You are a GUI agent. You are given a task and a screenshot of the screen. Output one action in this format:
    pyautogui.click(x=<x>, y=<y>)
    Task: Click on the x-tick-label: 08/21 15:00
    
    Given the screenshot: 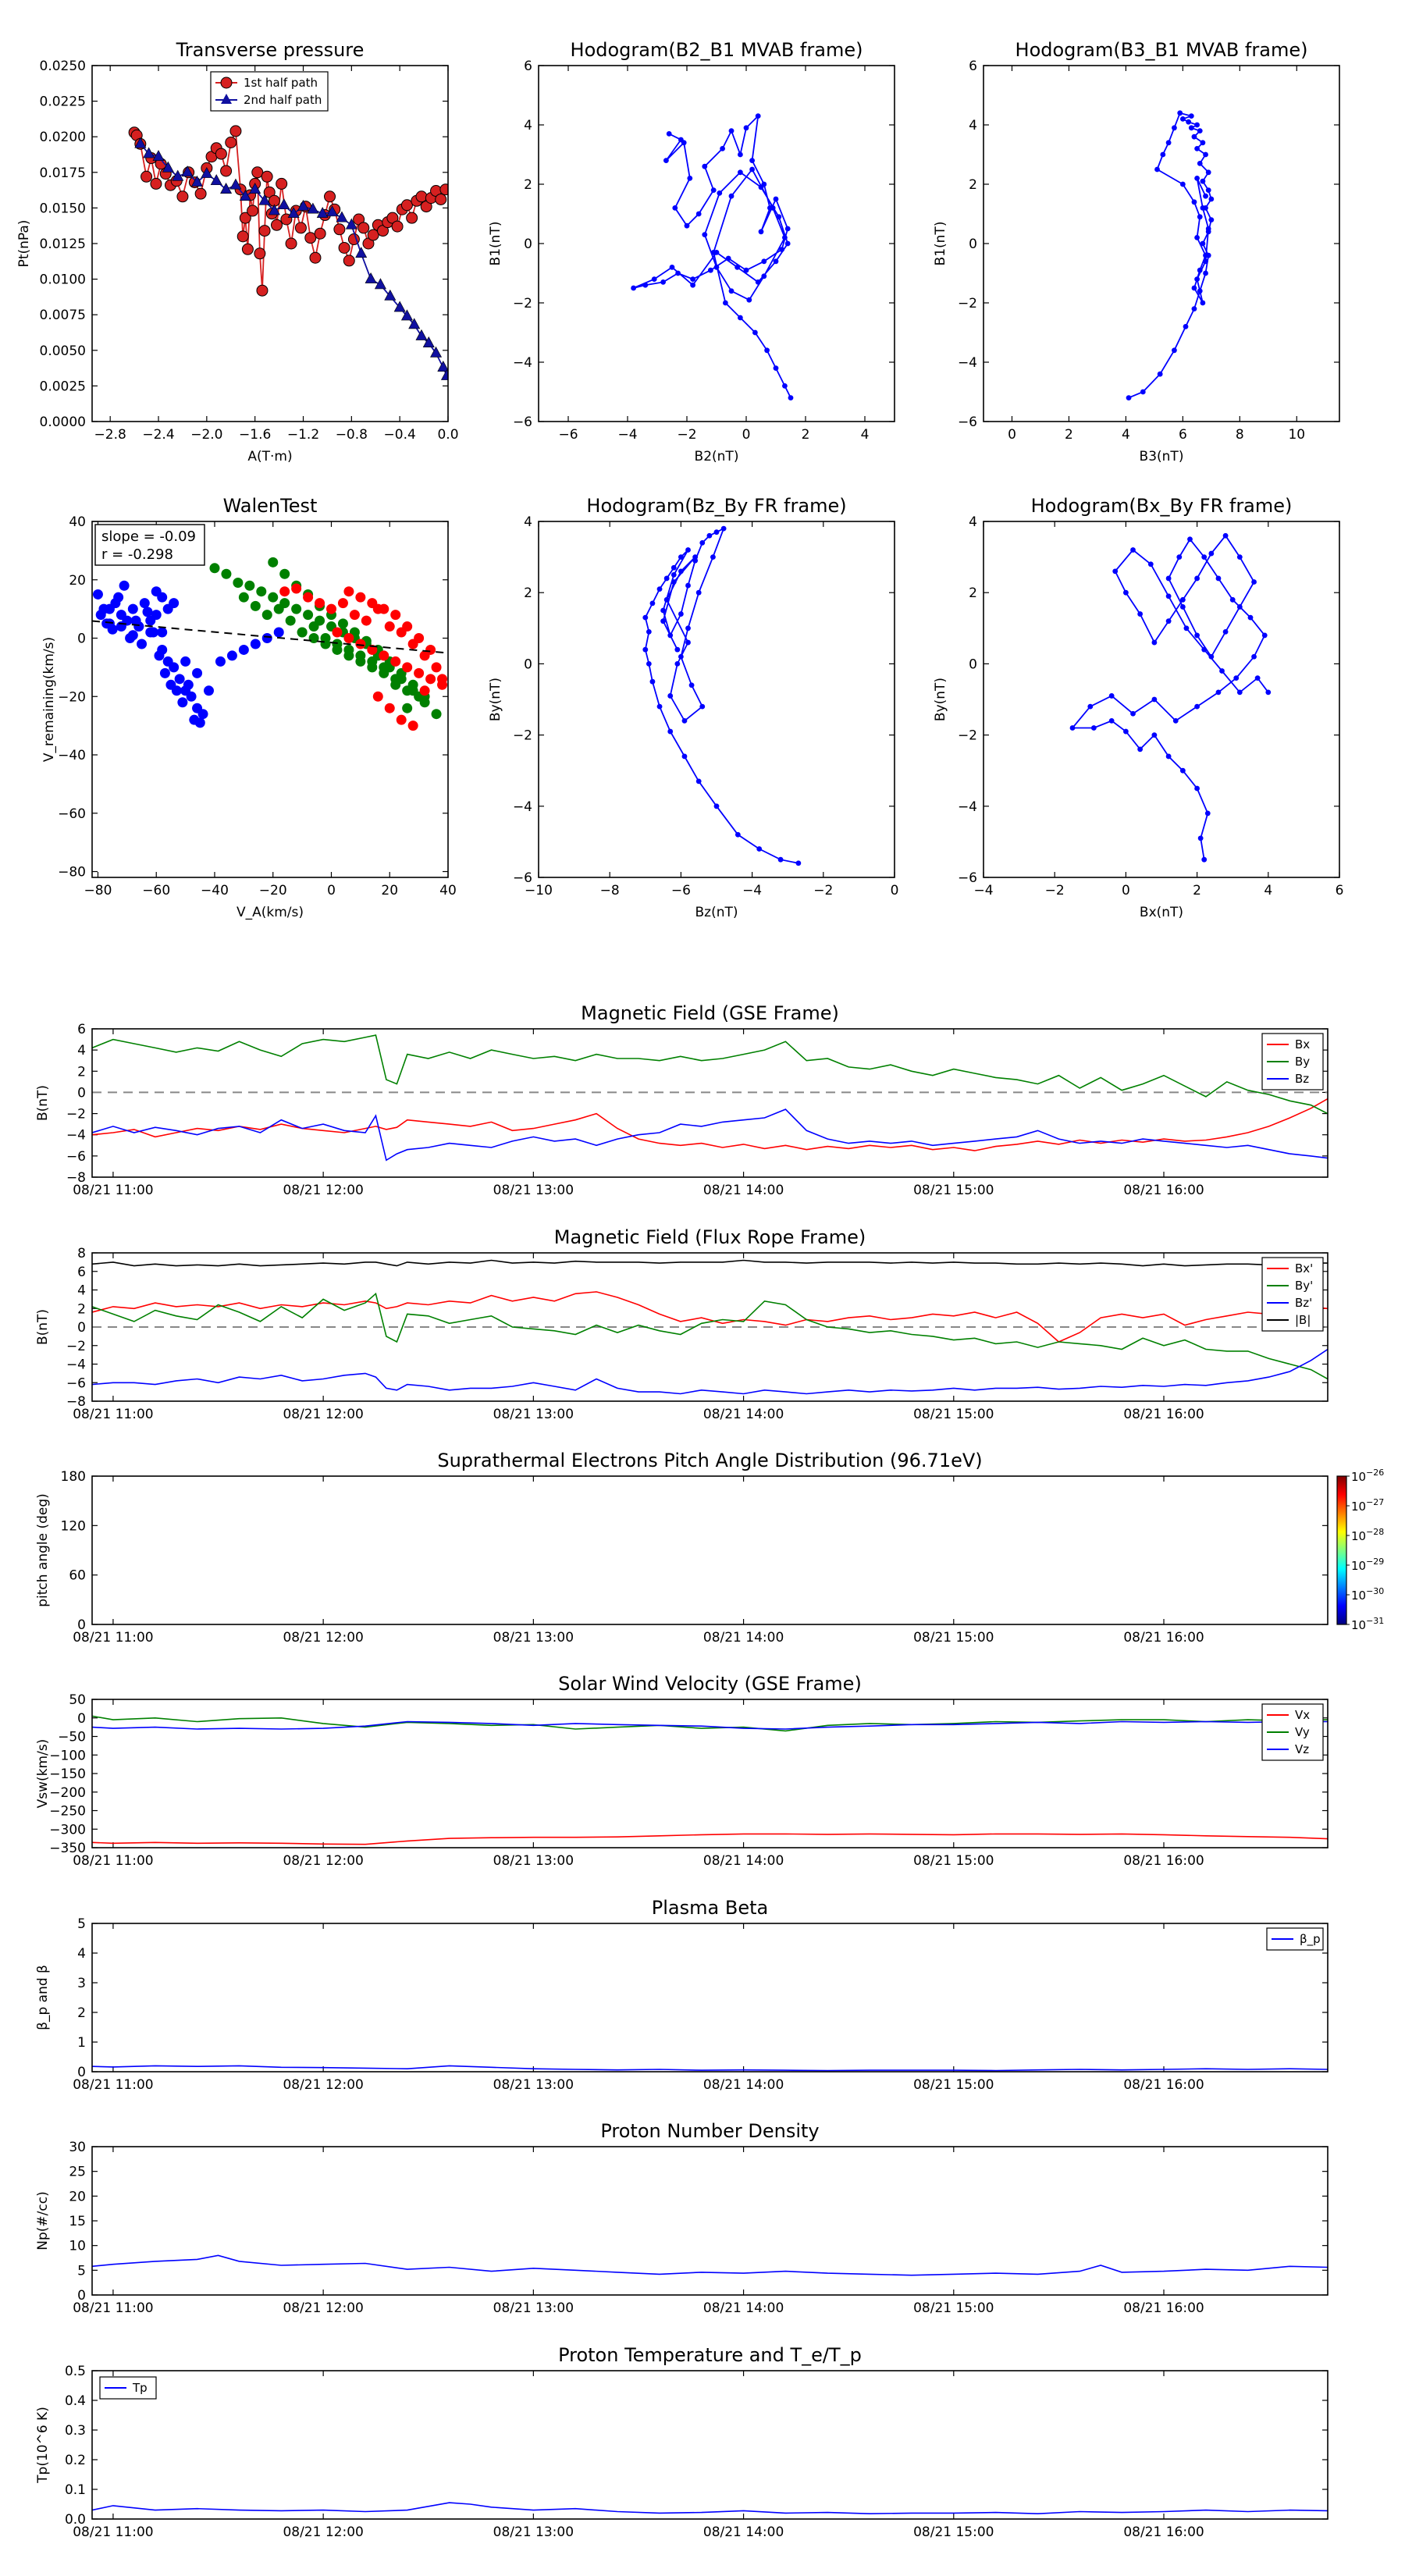 What is the action you would take?
    pyautogui.click(x=954, y=2085)
    